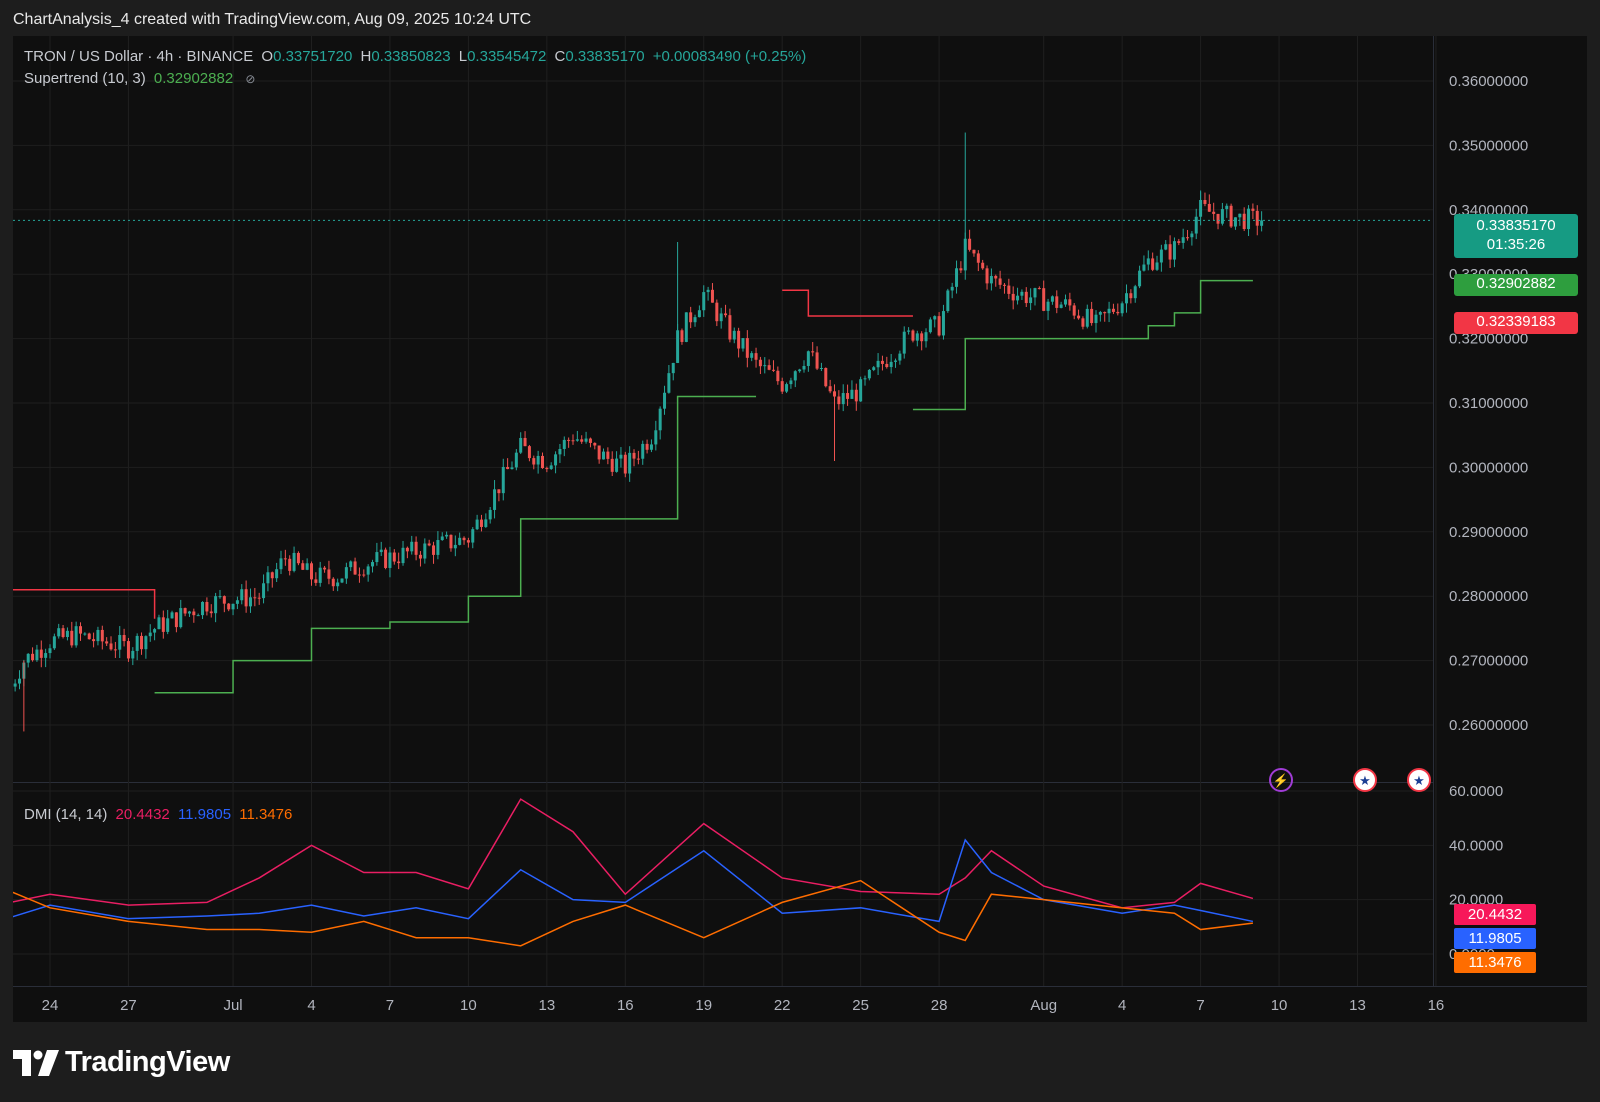  I want to click on supertrend-label: Supertrend (10, 3), so click(85, 78).